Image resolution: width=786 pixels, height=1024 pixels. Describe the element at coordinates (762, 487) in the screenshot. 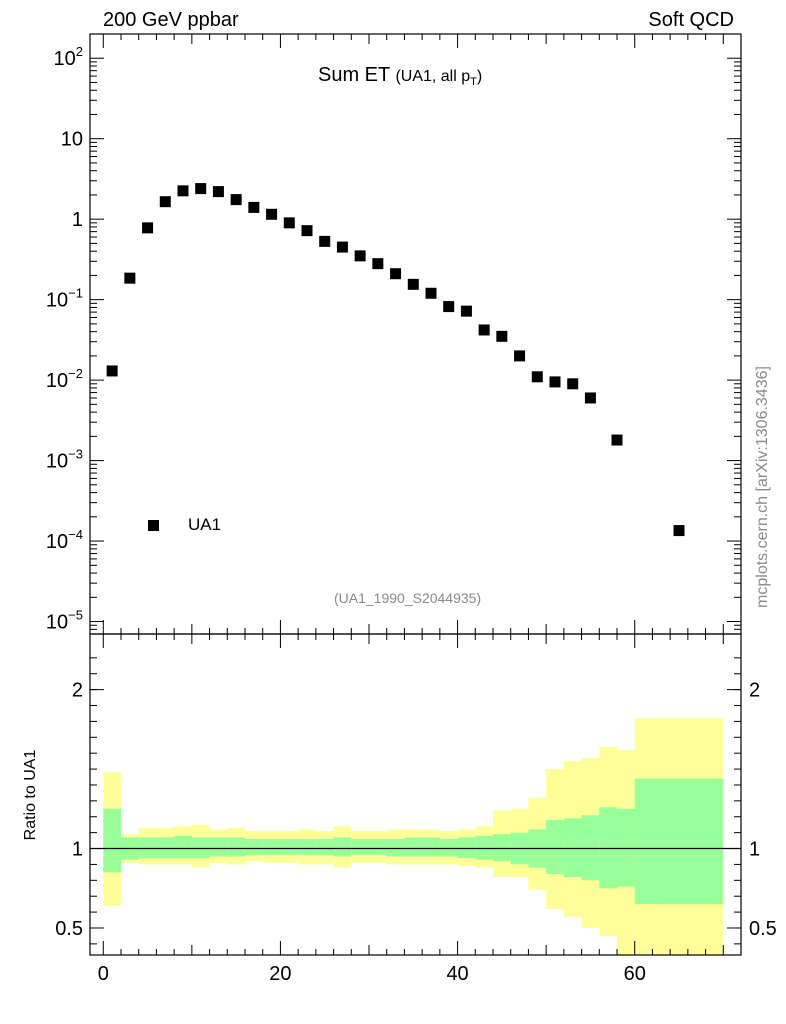

I see `side-label: mcplots.cern.ch [arXiv:1306.3436]` at that location.